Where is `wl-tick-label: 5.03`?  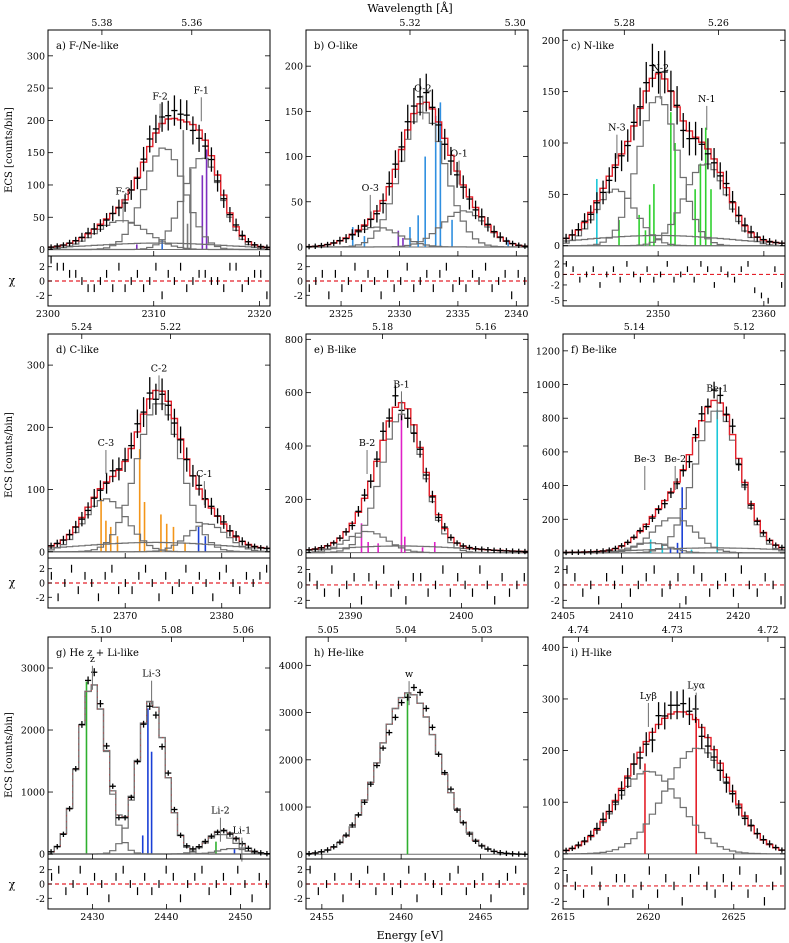 wl-tick-label: 5.03 is located at coordinates (481, 630).